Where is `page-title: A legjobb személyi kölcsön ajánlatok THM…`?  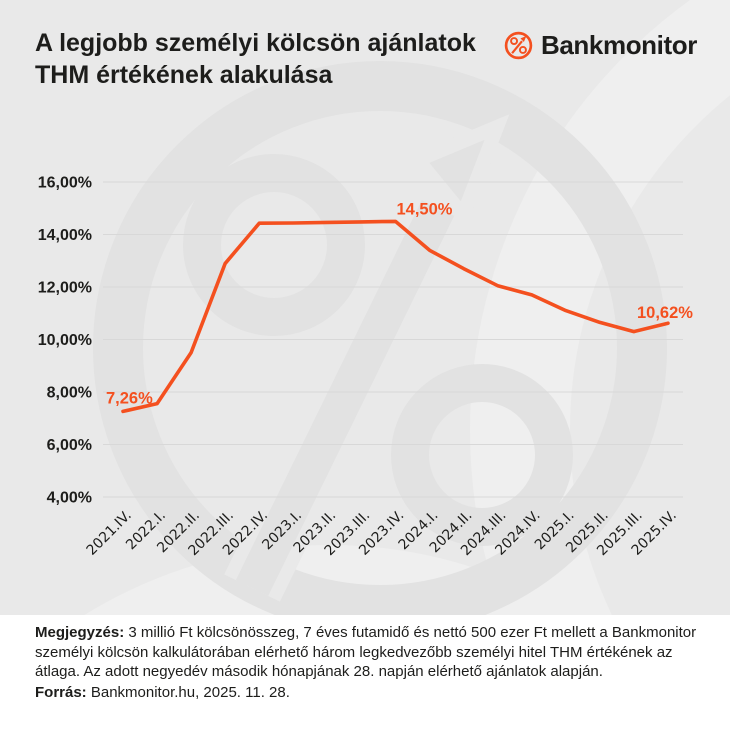
page-title: A legjobb személyi kölcsön ajánlatok THM… is located at coordinates (275, 59).